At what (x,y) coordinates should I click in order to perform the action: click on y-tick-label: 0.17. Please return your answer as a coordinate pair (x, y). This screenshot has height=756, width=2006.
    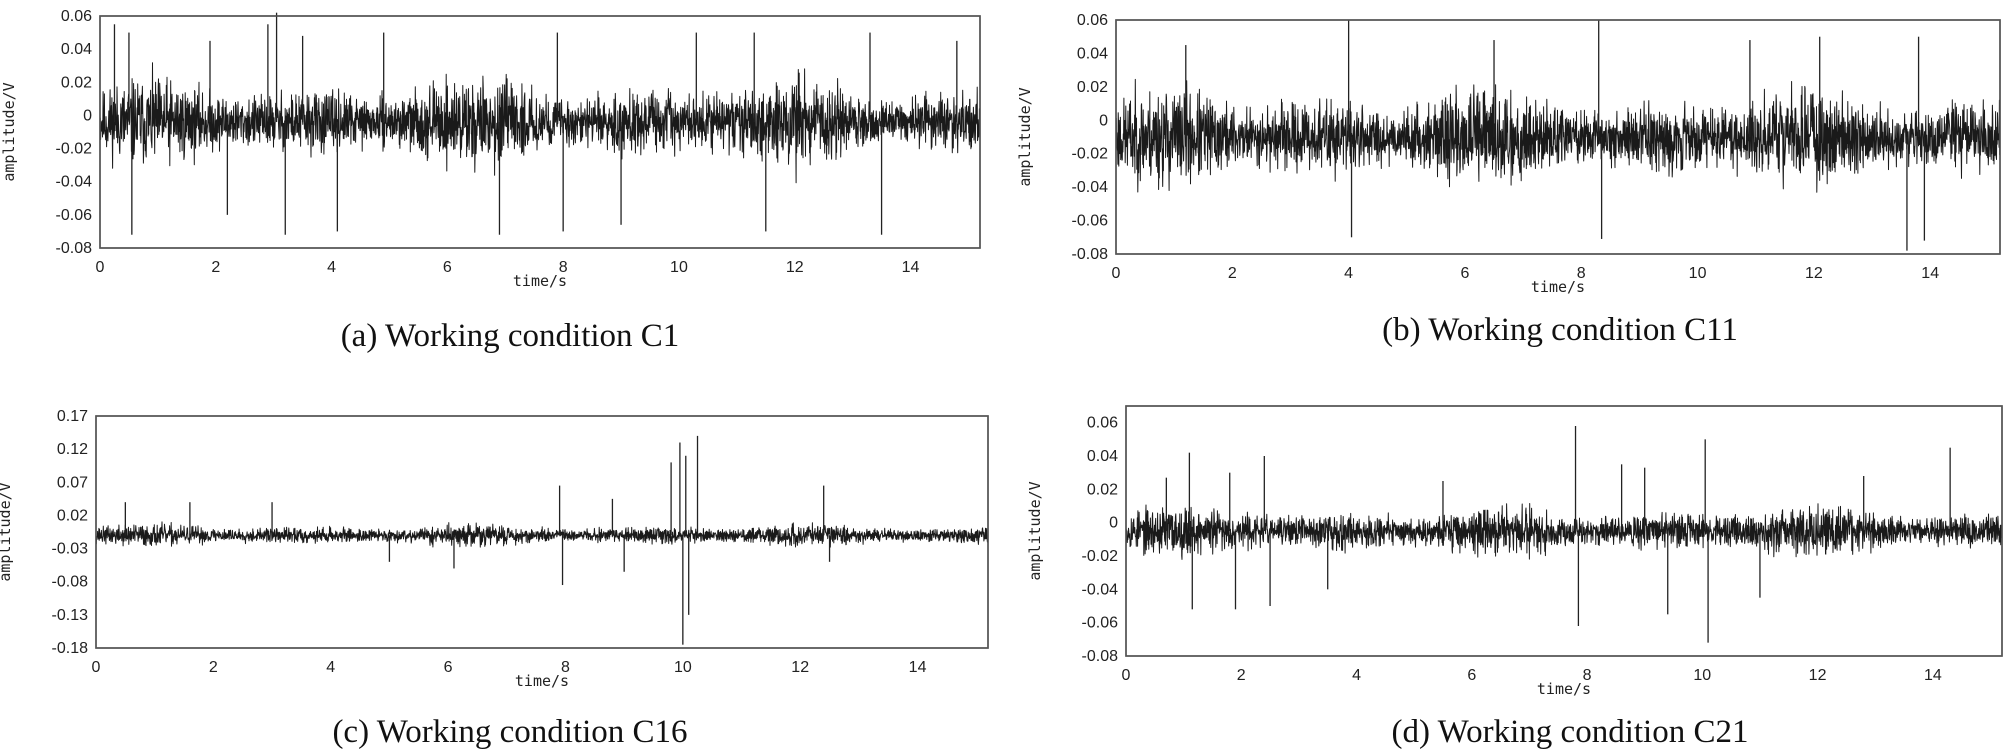
    Looking at the image, I should click on (72, 416).